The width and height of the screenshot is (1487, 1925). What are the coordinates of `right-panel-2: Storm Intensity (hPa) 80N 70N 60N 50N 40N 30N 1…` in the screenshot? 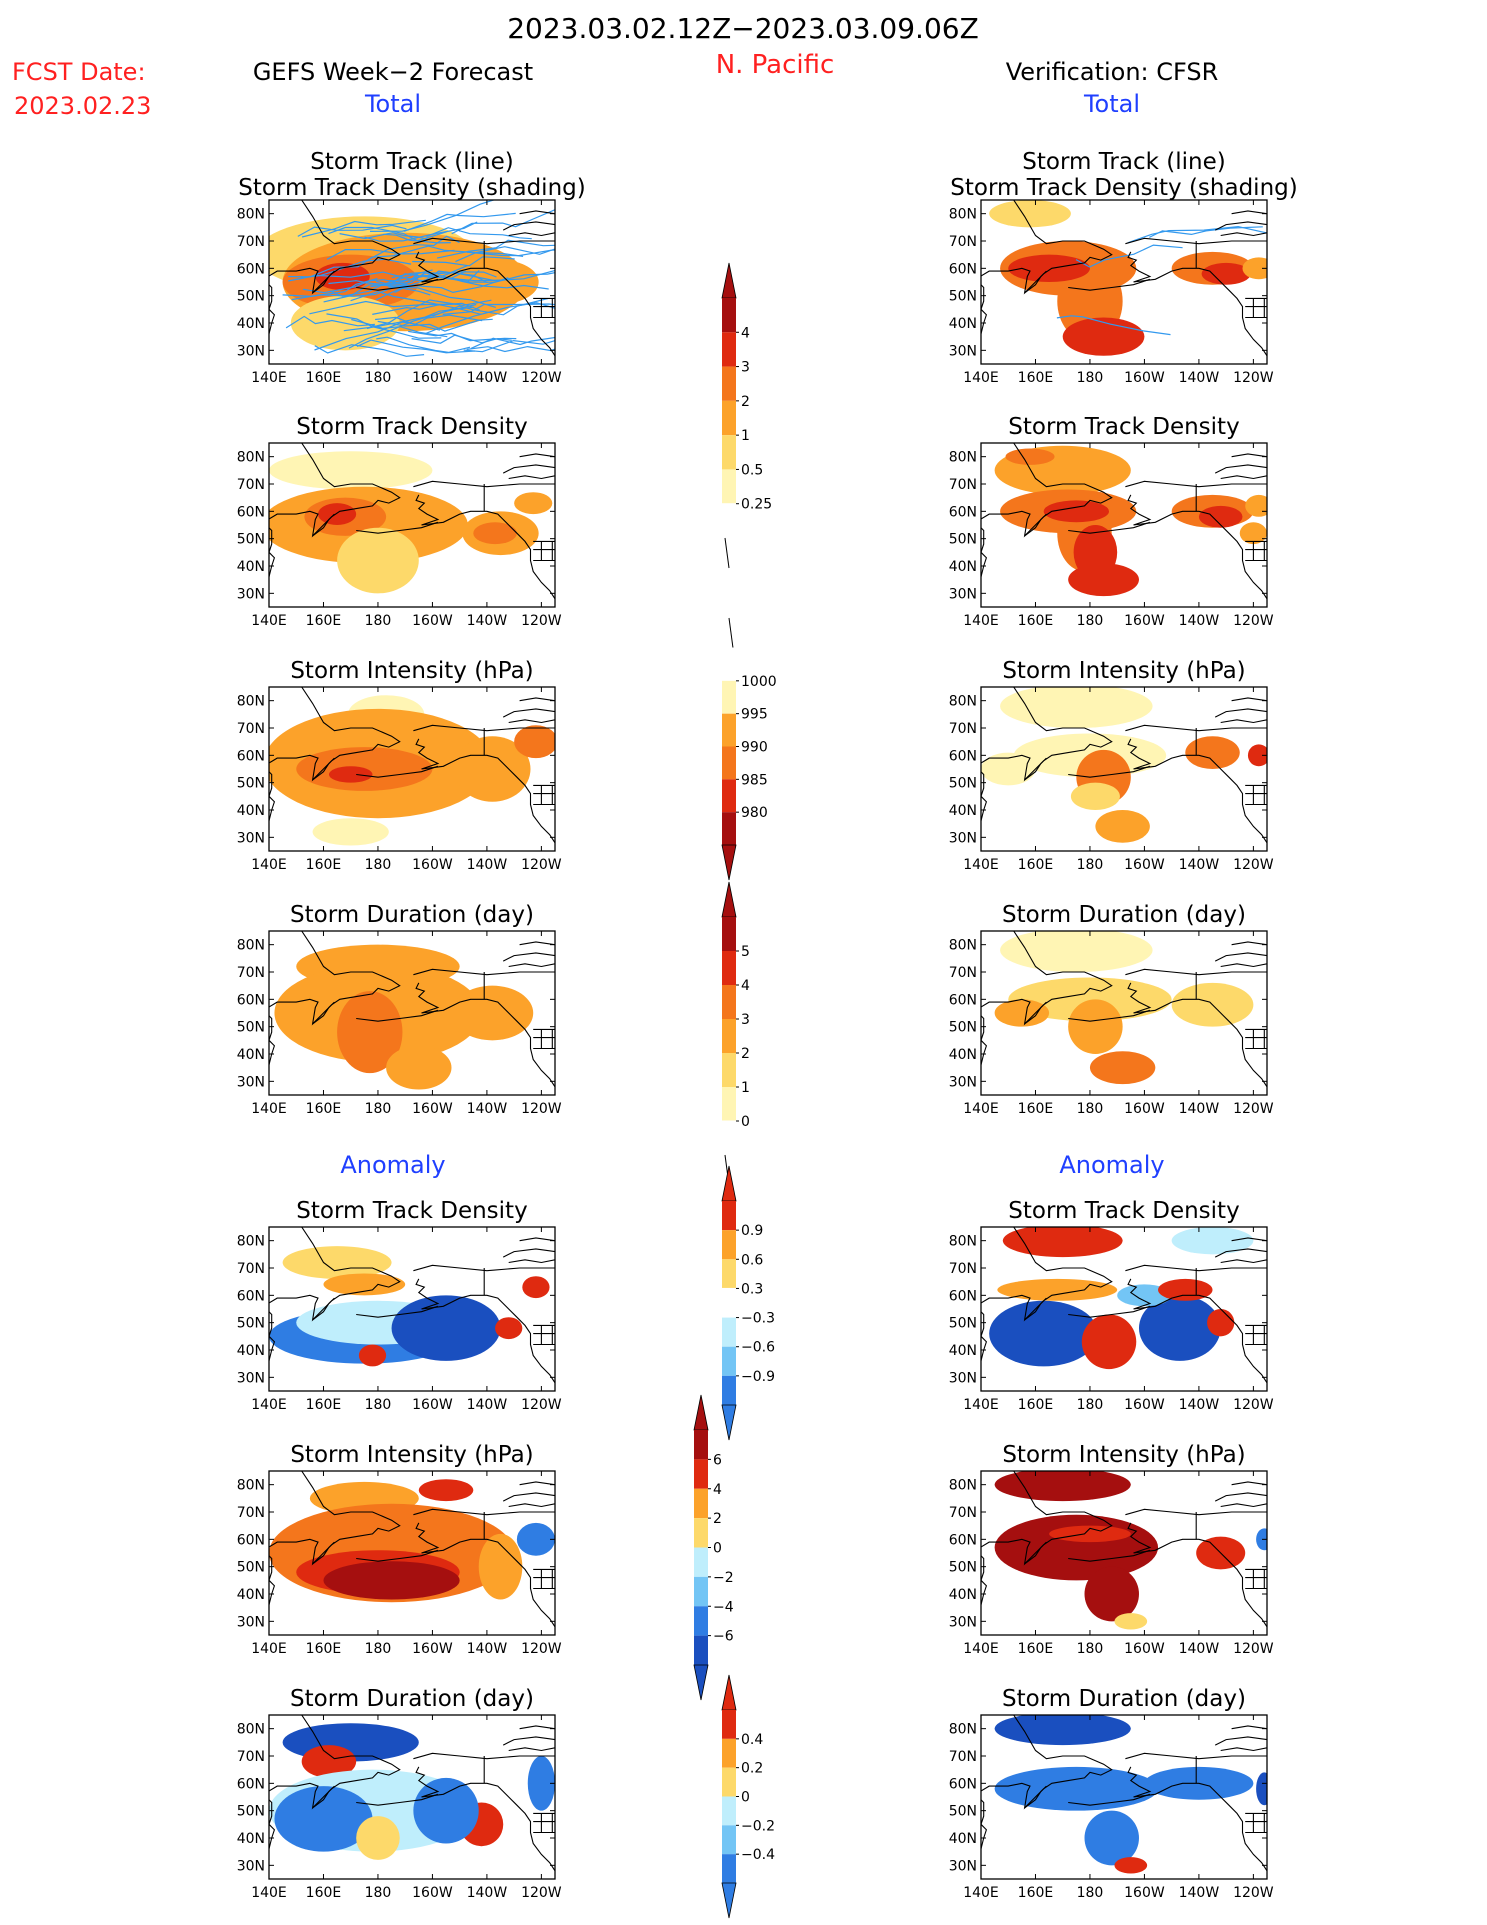 It's located at (1111, 765).